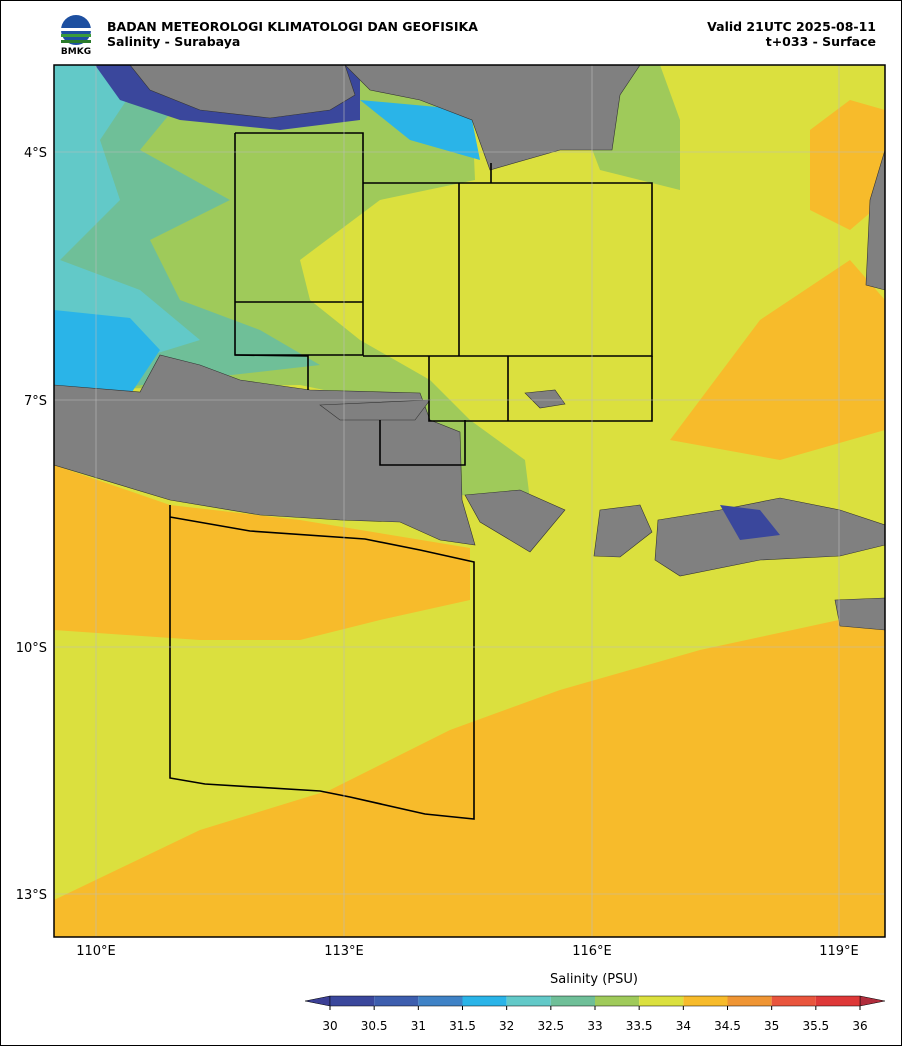 Image resolution: width=902 pixels, height=1046 pixels. What do you see at coordinates (96, 951) in the screenshot?
I see `lon-label: 110°E` at bounding box center [96, 951].